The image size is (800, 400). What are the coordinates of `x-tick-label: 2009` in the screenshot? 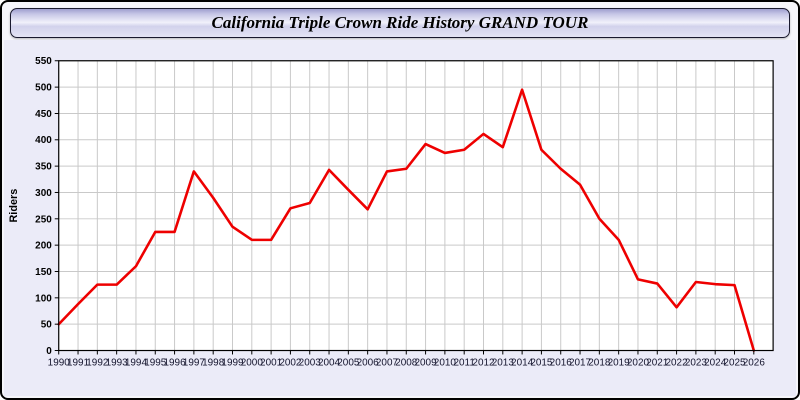 It's located at (426, 362).